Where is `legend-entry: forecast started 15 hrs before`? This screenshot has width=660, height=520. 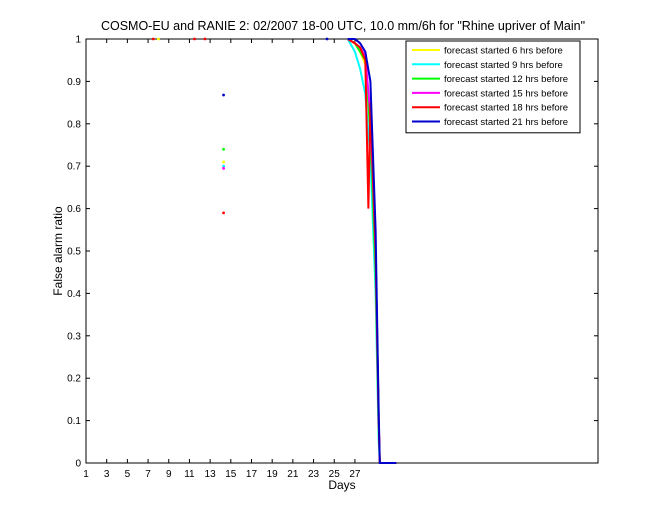
legend-entry: forecast started 15 hrs before is located at coordinates (506, 93).